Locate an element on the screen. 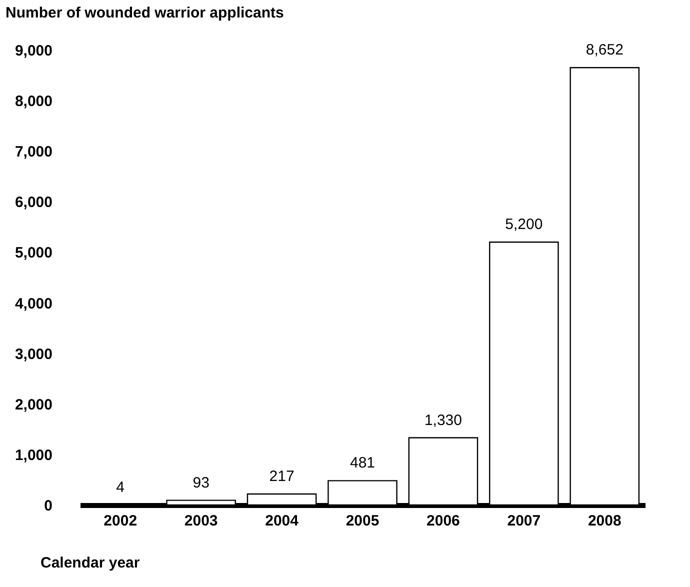 Image resolution: width=690 pixels, height=587 pixels. y-tick-label: 8,000 is located at coordinates (33, 101).